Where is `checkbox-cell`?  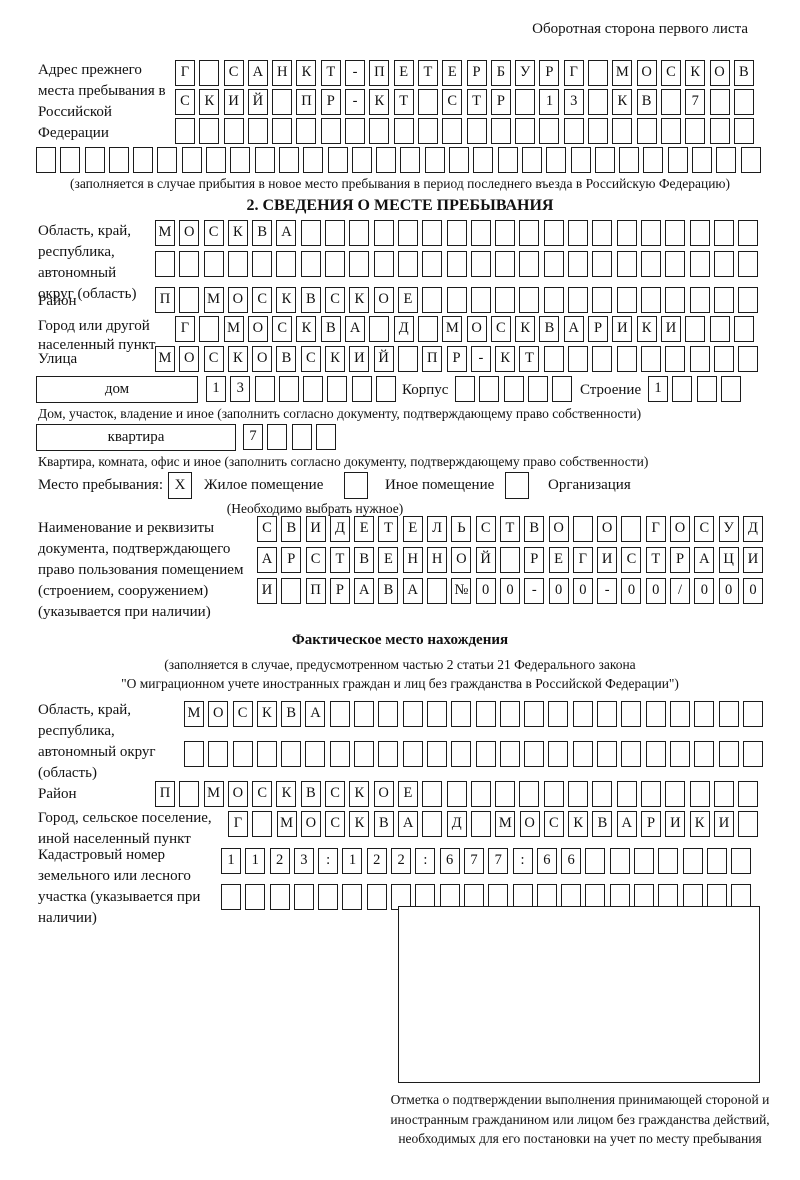
checkbox-cell is located at coordinates (356, 485).